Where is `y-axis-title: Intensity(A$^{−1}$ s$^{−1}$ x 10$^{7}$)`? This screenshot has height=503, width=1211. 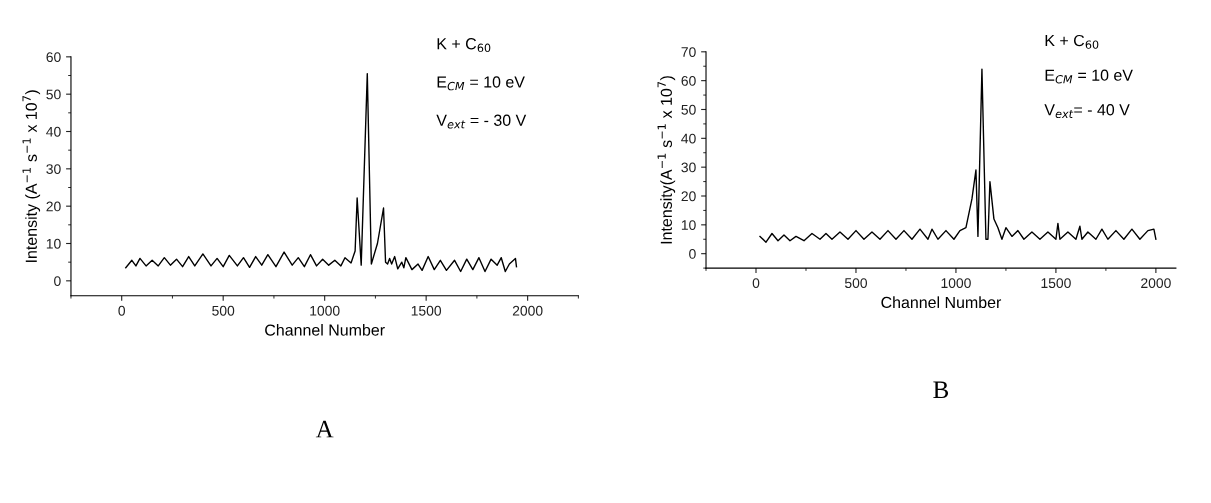 y-axis-title: Intensity(A$^{−1}$ s$^{−1}$ x 10$^{7}$) is located at coordinates (666, 160).